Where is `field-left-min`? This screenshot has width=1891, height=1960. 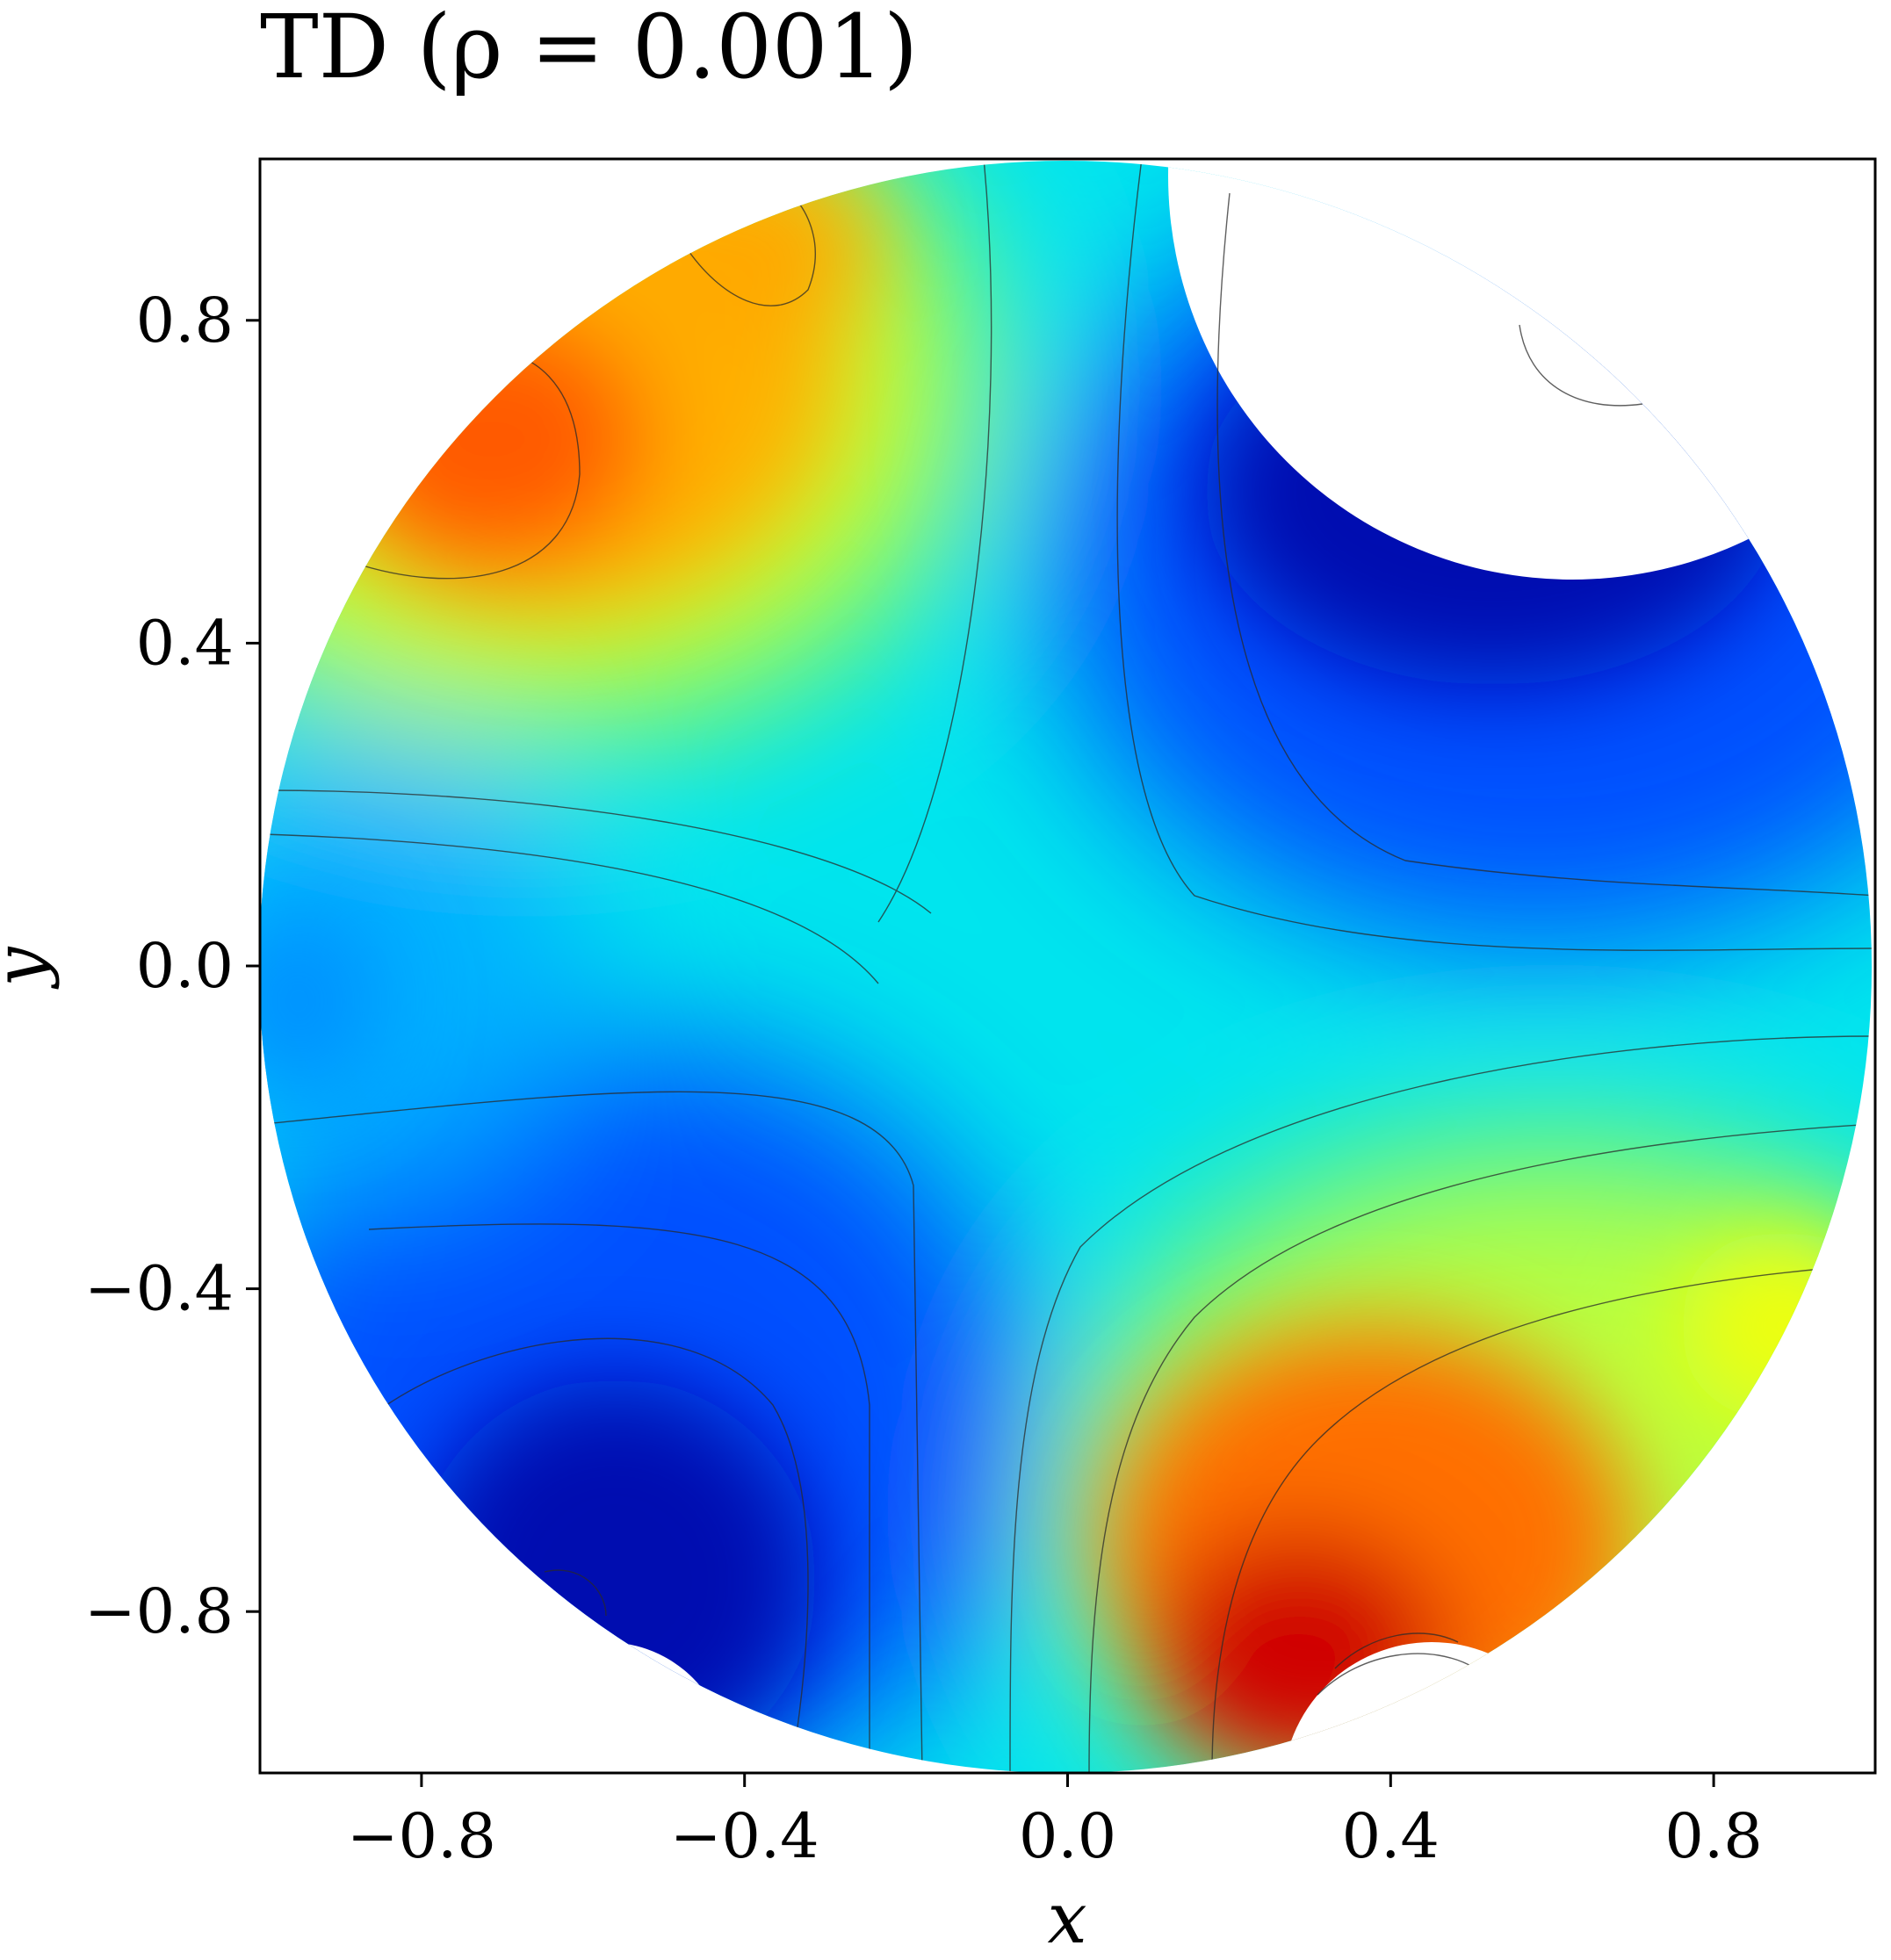 field-left-min is located at coordinates (318, 1001).